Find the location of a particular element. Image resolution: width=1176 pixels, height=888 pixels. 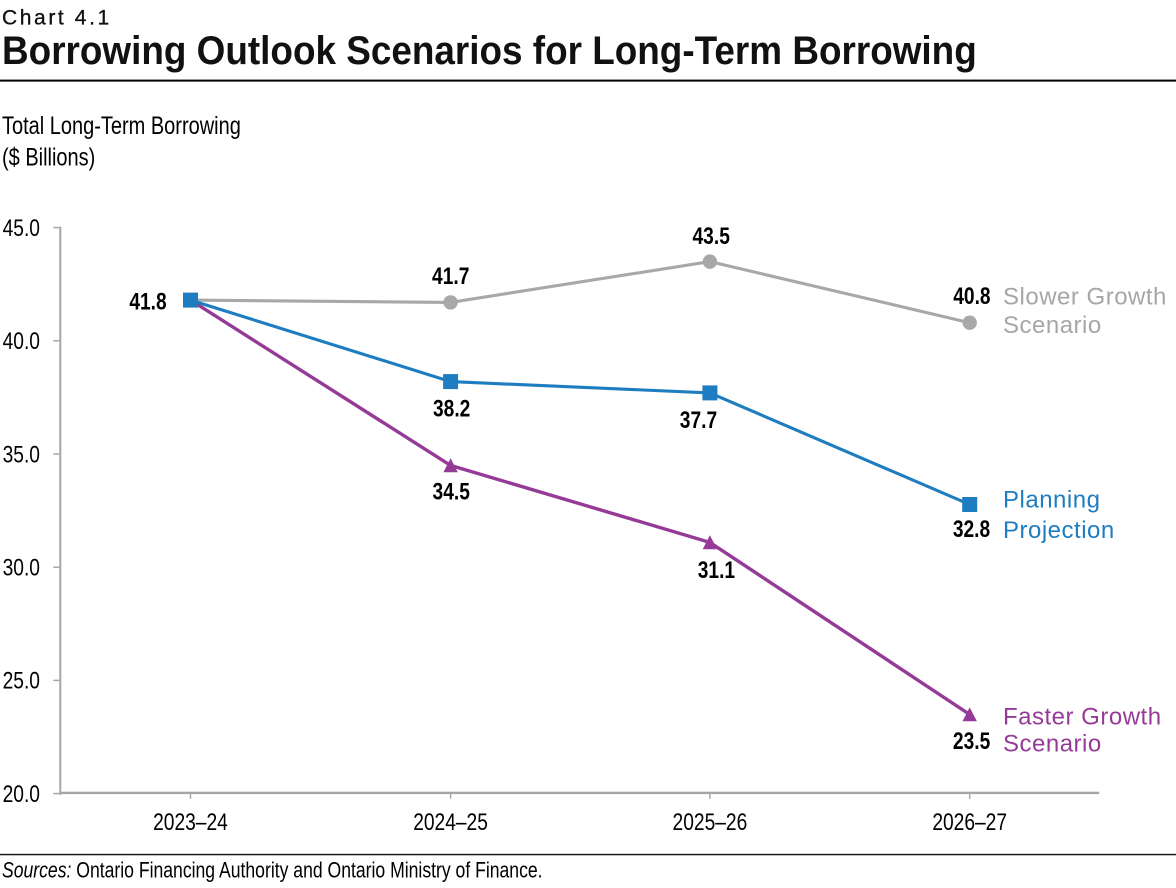

svg-text: Slower Growth is located at coordinates (1085, 296).